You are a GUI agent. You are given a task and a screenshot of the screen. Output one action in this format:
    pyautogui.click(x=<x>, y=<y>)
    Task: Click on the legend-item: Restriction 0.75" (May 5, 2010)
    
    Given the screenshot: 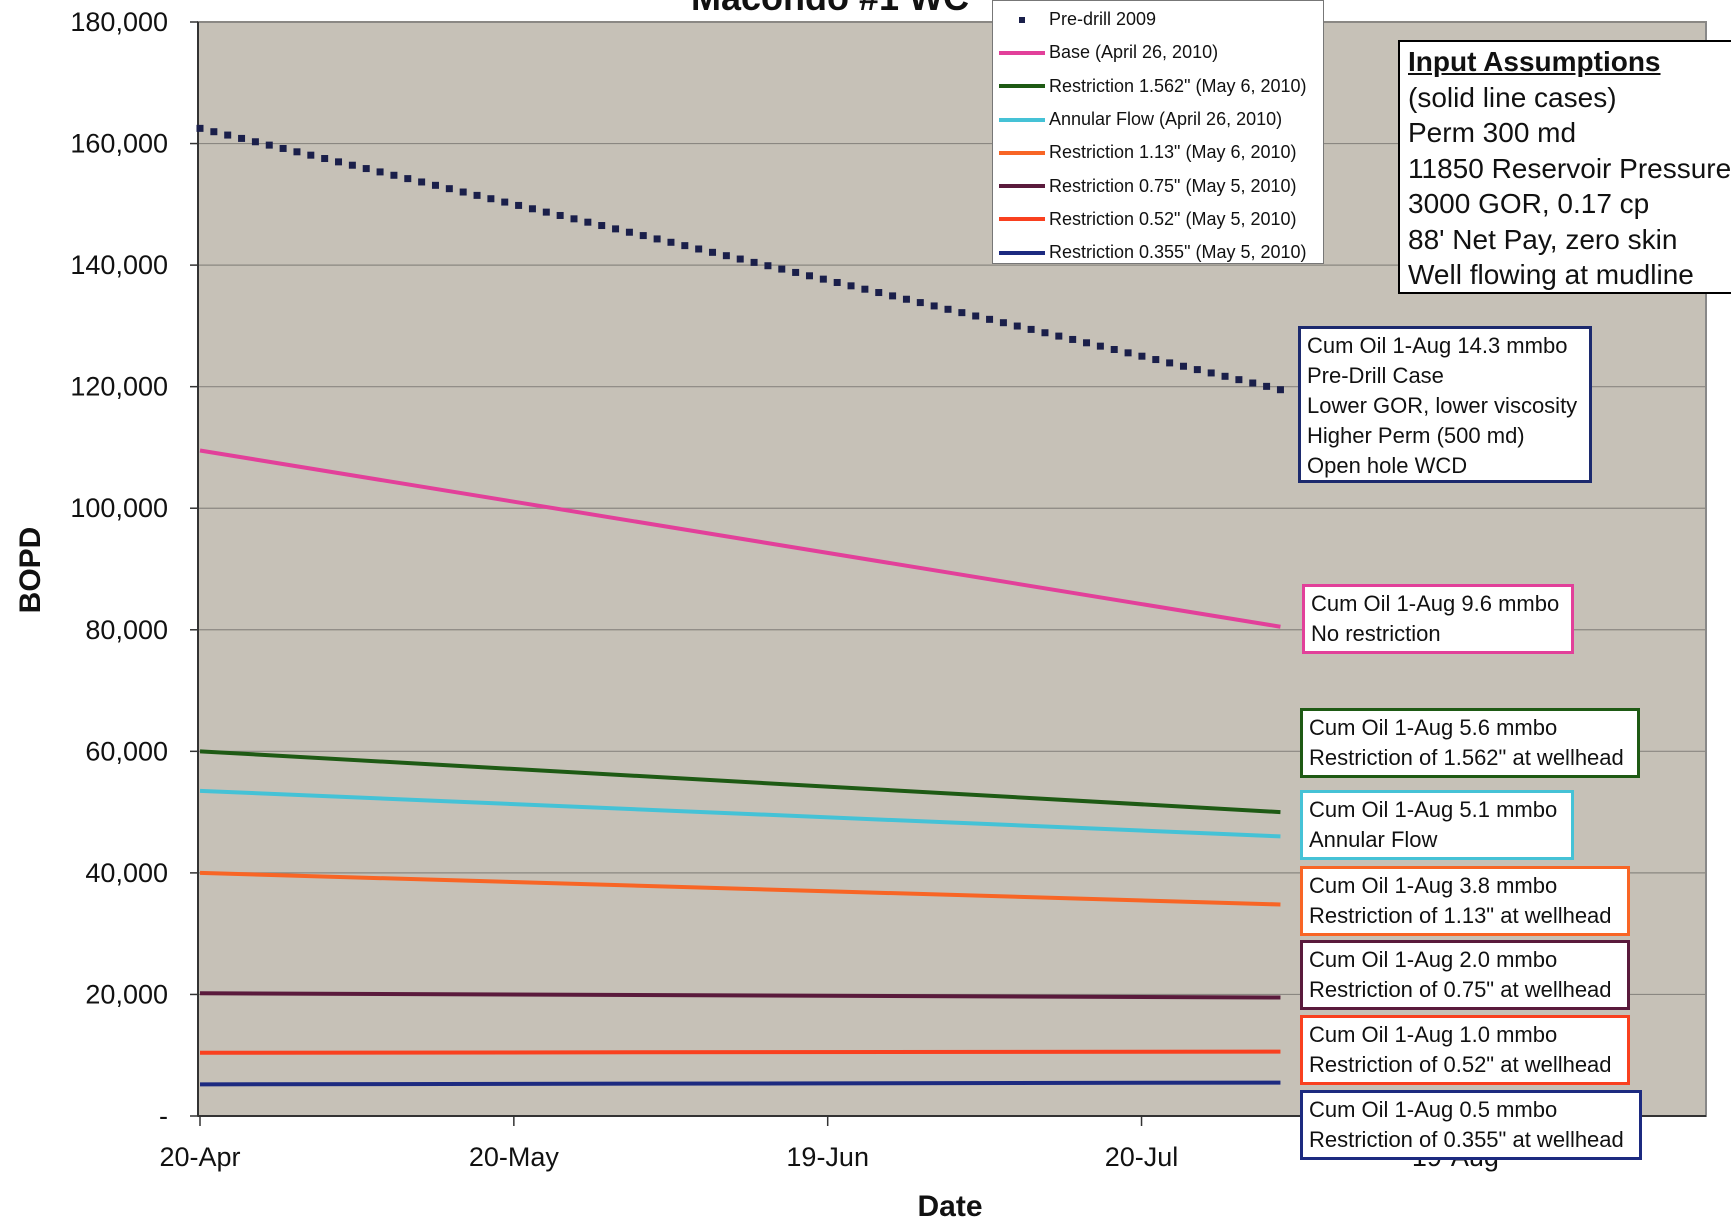 What is the action you would take?
    pyautogui.click(x=1161, y=185)
    